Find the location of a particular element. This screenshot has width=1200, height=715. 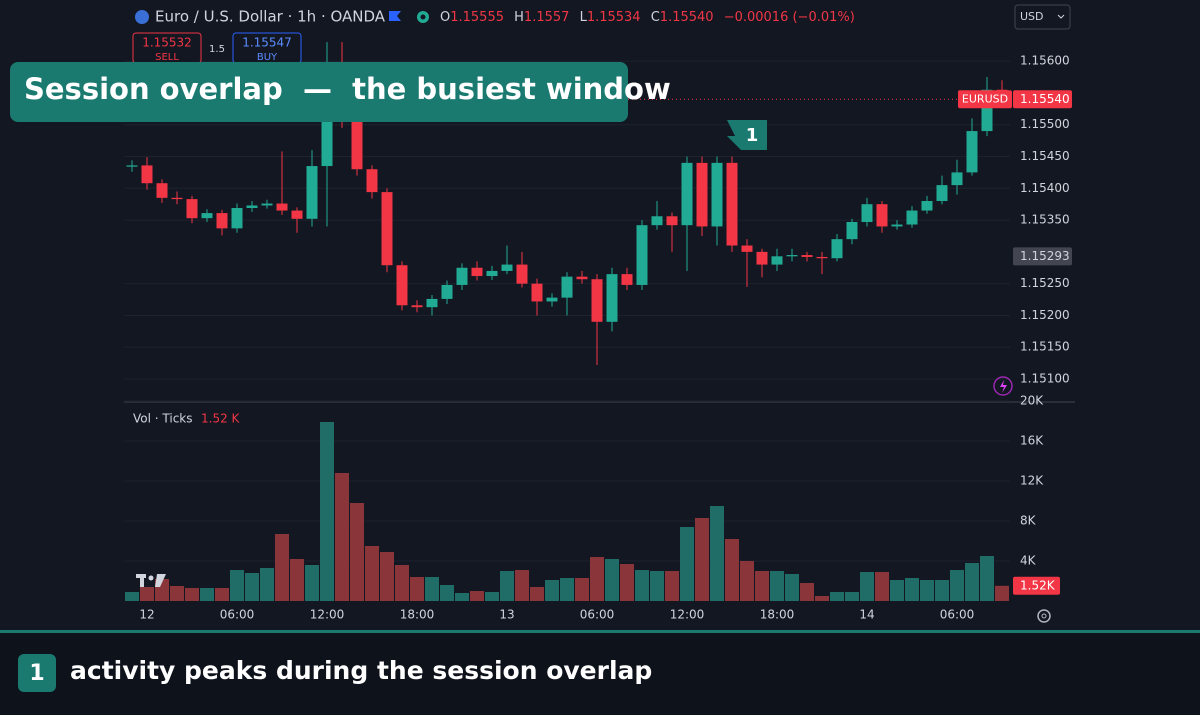

flag-icon is located at coordinates (395, 16).